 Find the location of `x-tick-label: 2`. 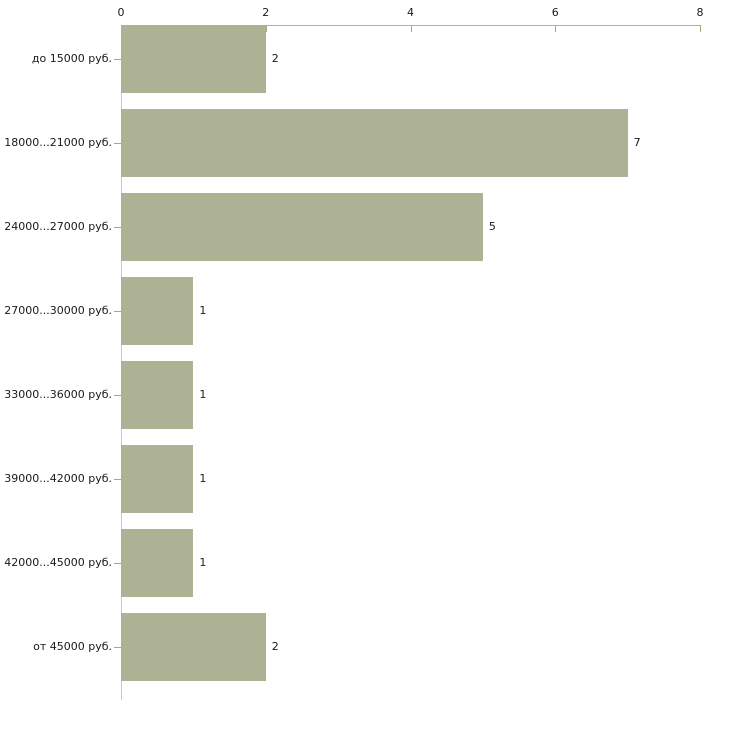

x-tick-label: 2 is located at coordinates (266, 12).